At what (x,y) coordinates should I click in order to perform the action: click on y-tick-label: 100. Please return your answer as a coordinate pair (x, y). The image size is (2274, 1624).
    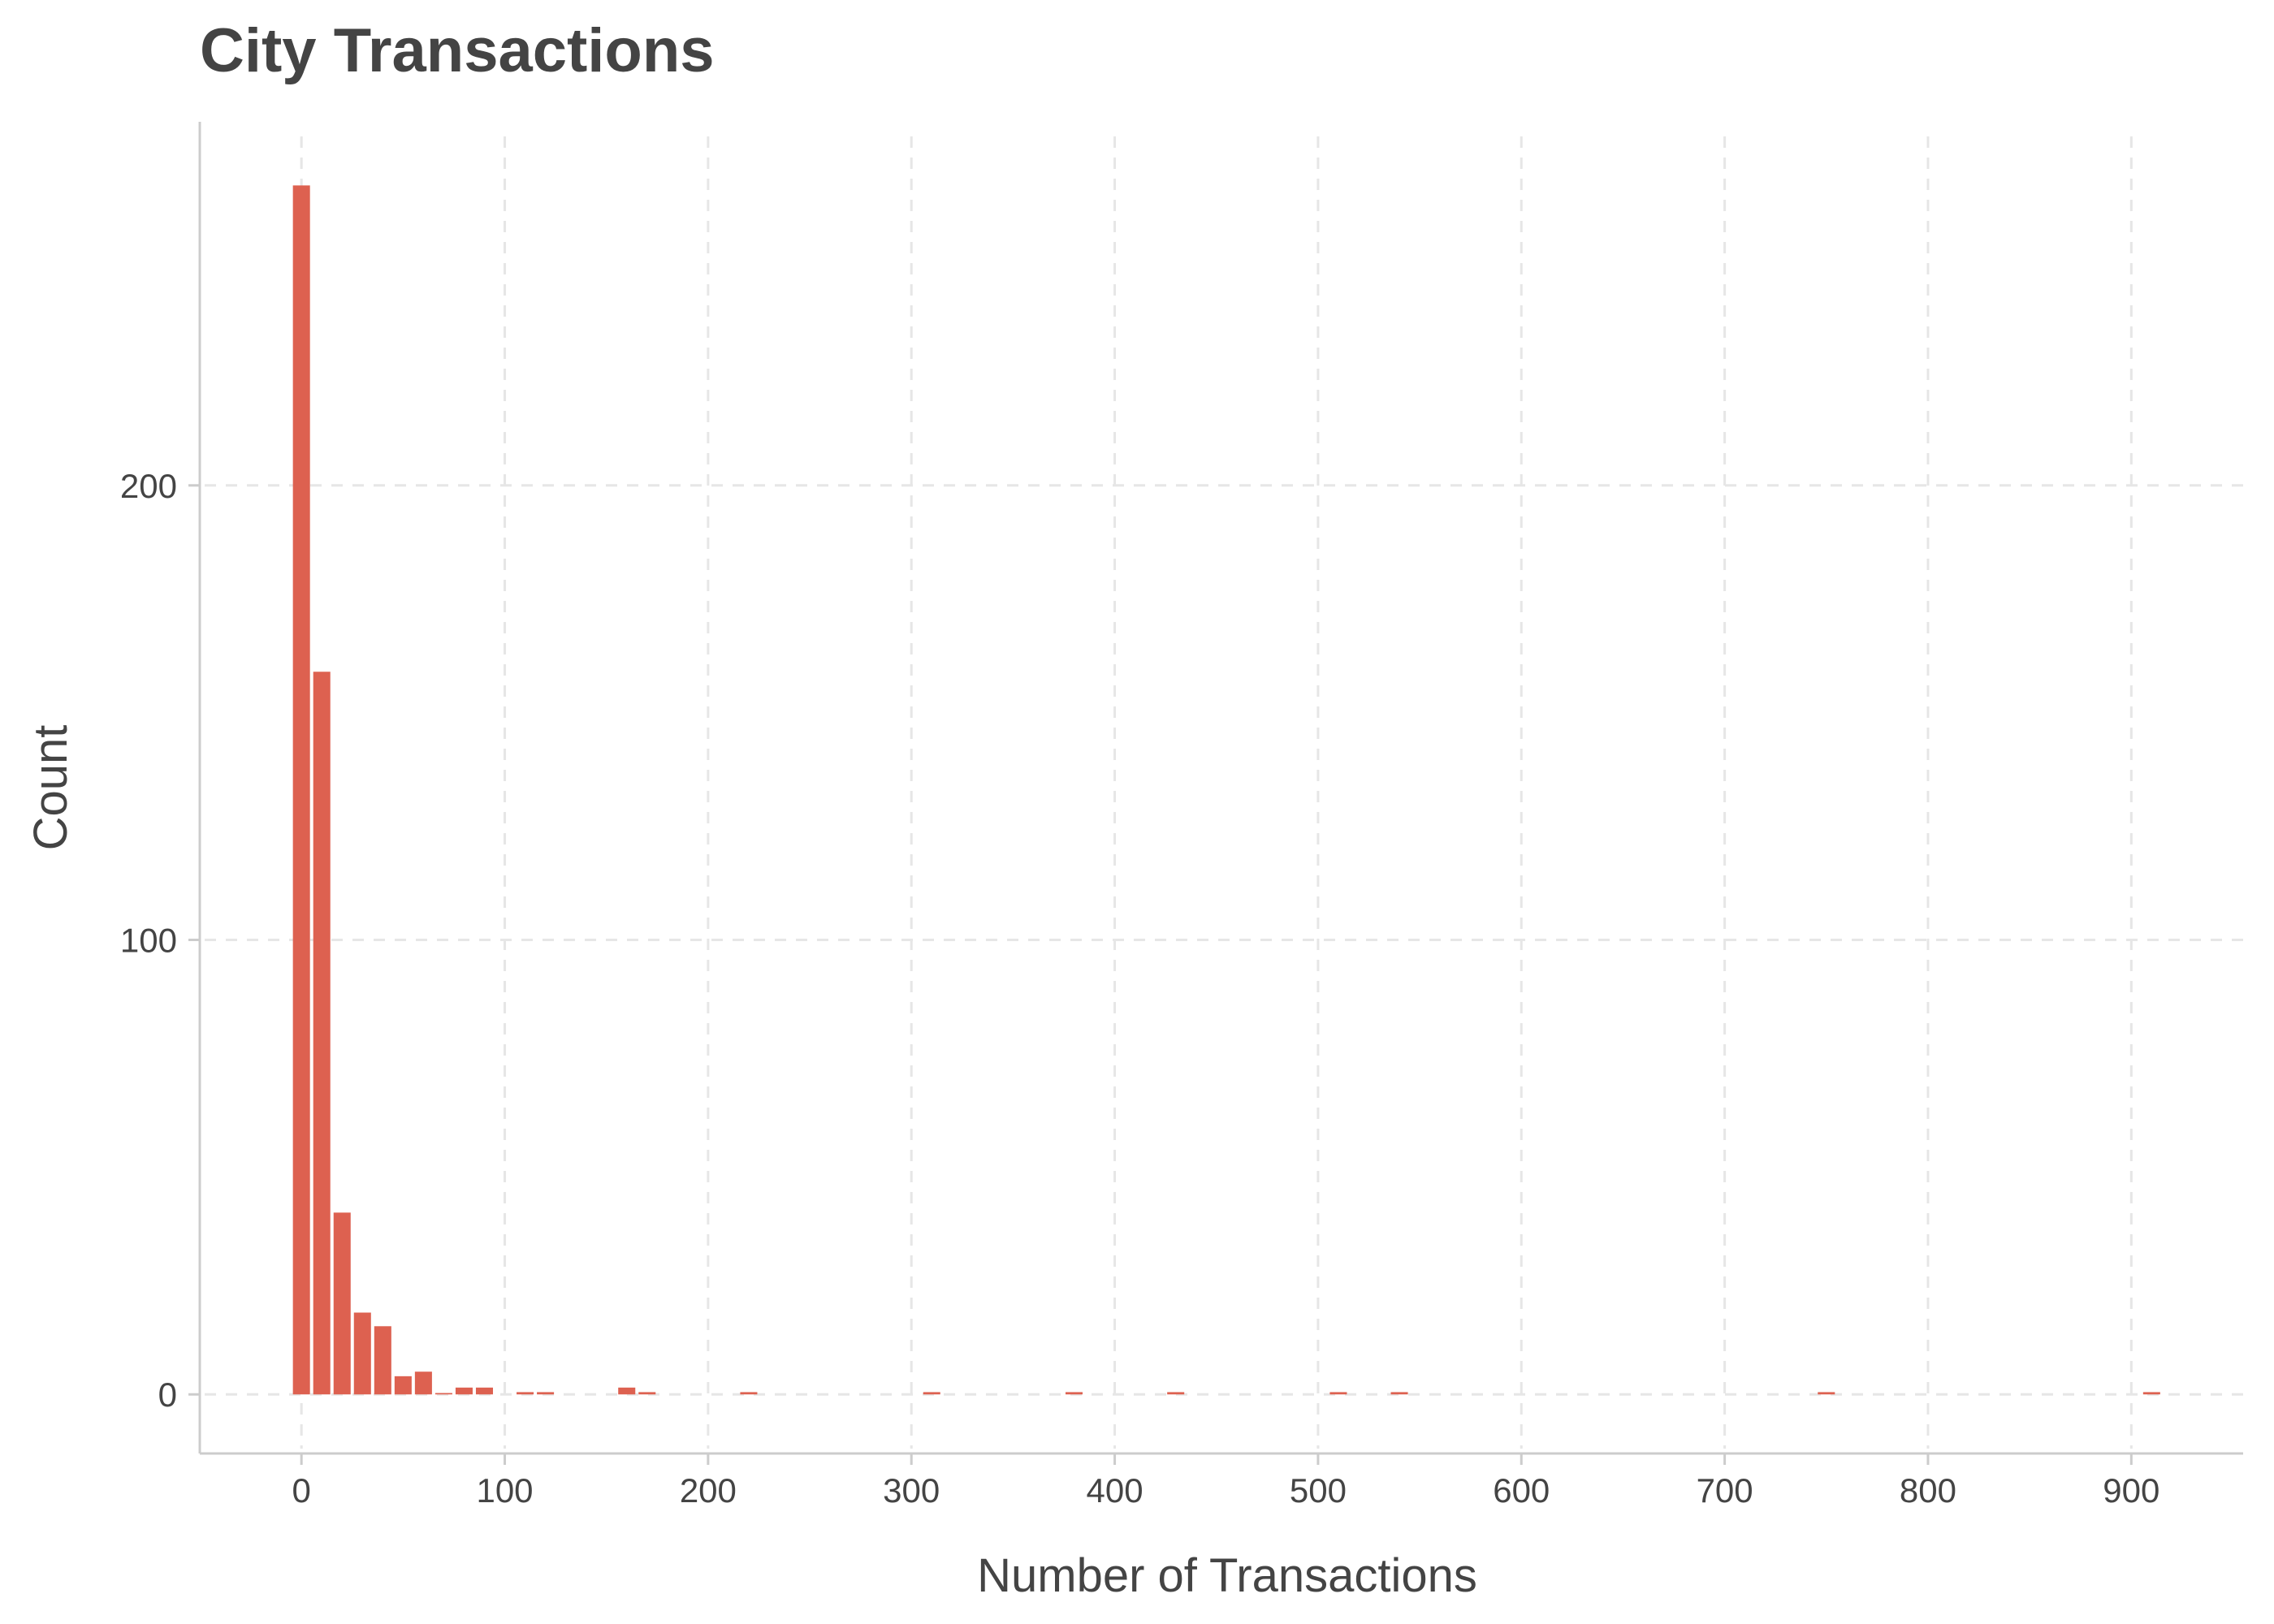
    Looking at the image, I should click on (149, 941).